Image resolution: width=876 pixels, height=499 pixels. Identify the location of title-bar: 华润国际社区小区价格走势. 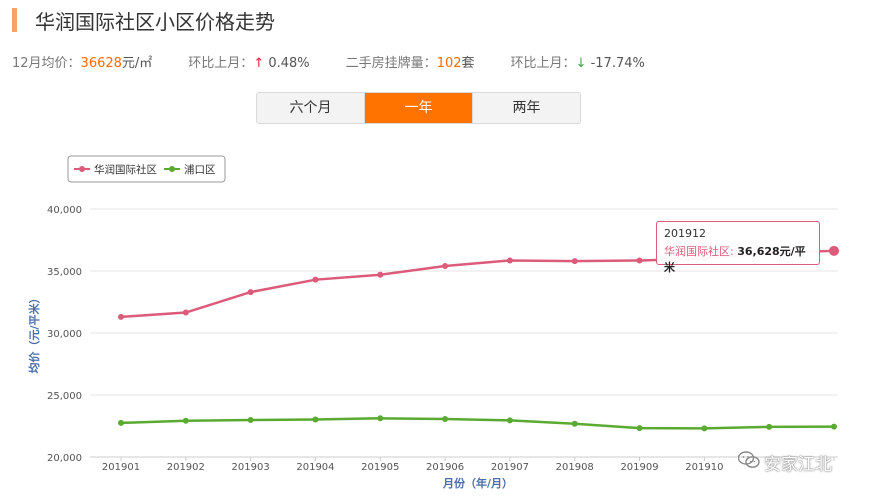
(143, 20).